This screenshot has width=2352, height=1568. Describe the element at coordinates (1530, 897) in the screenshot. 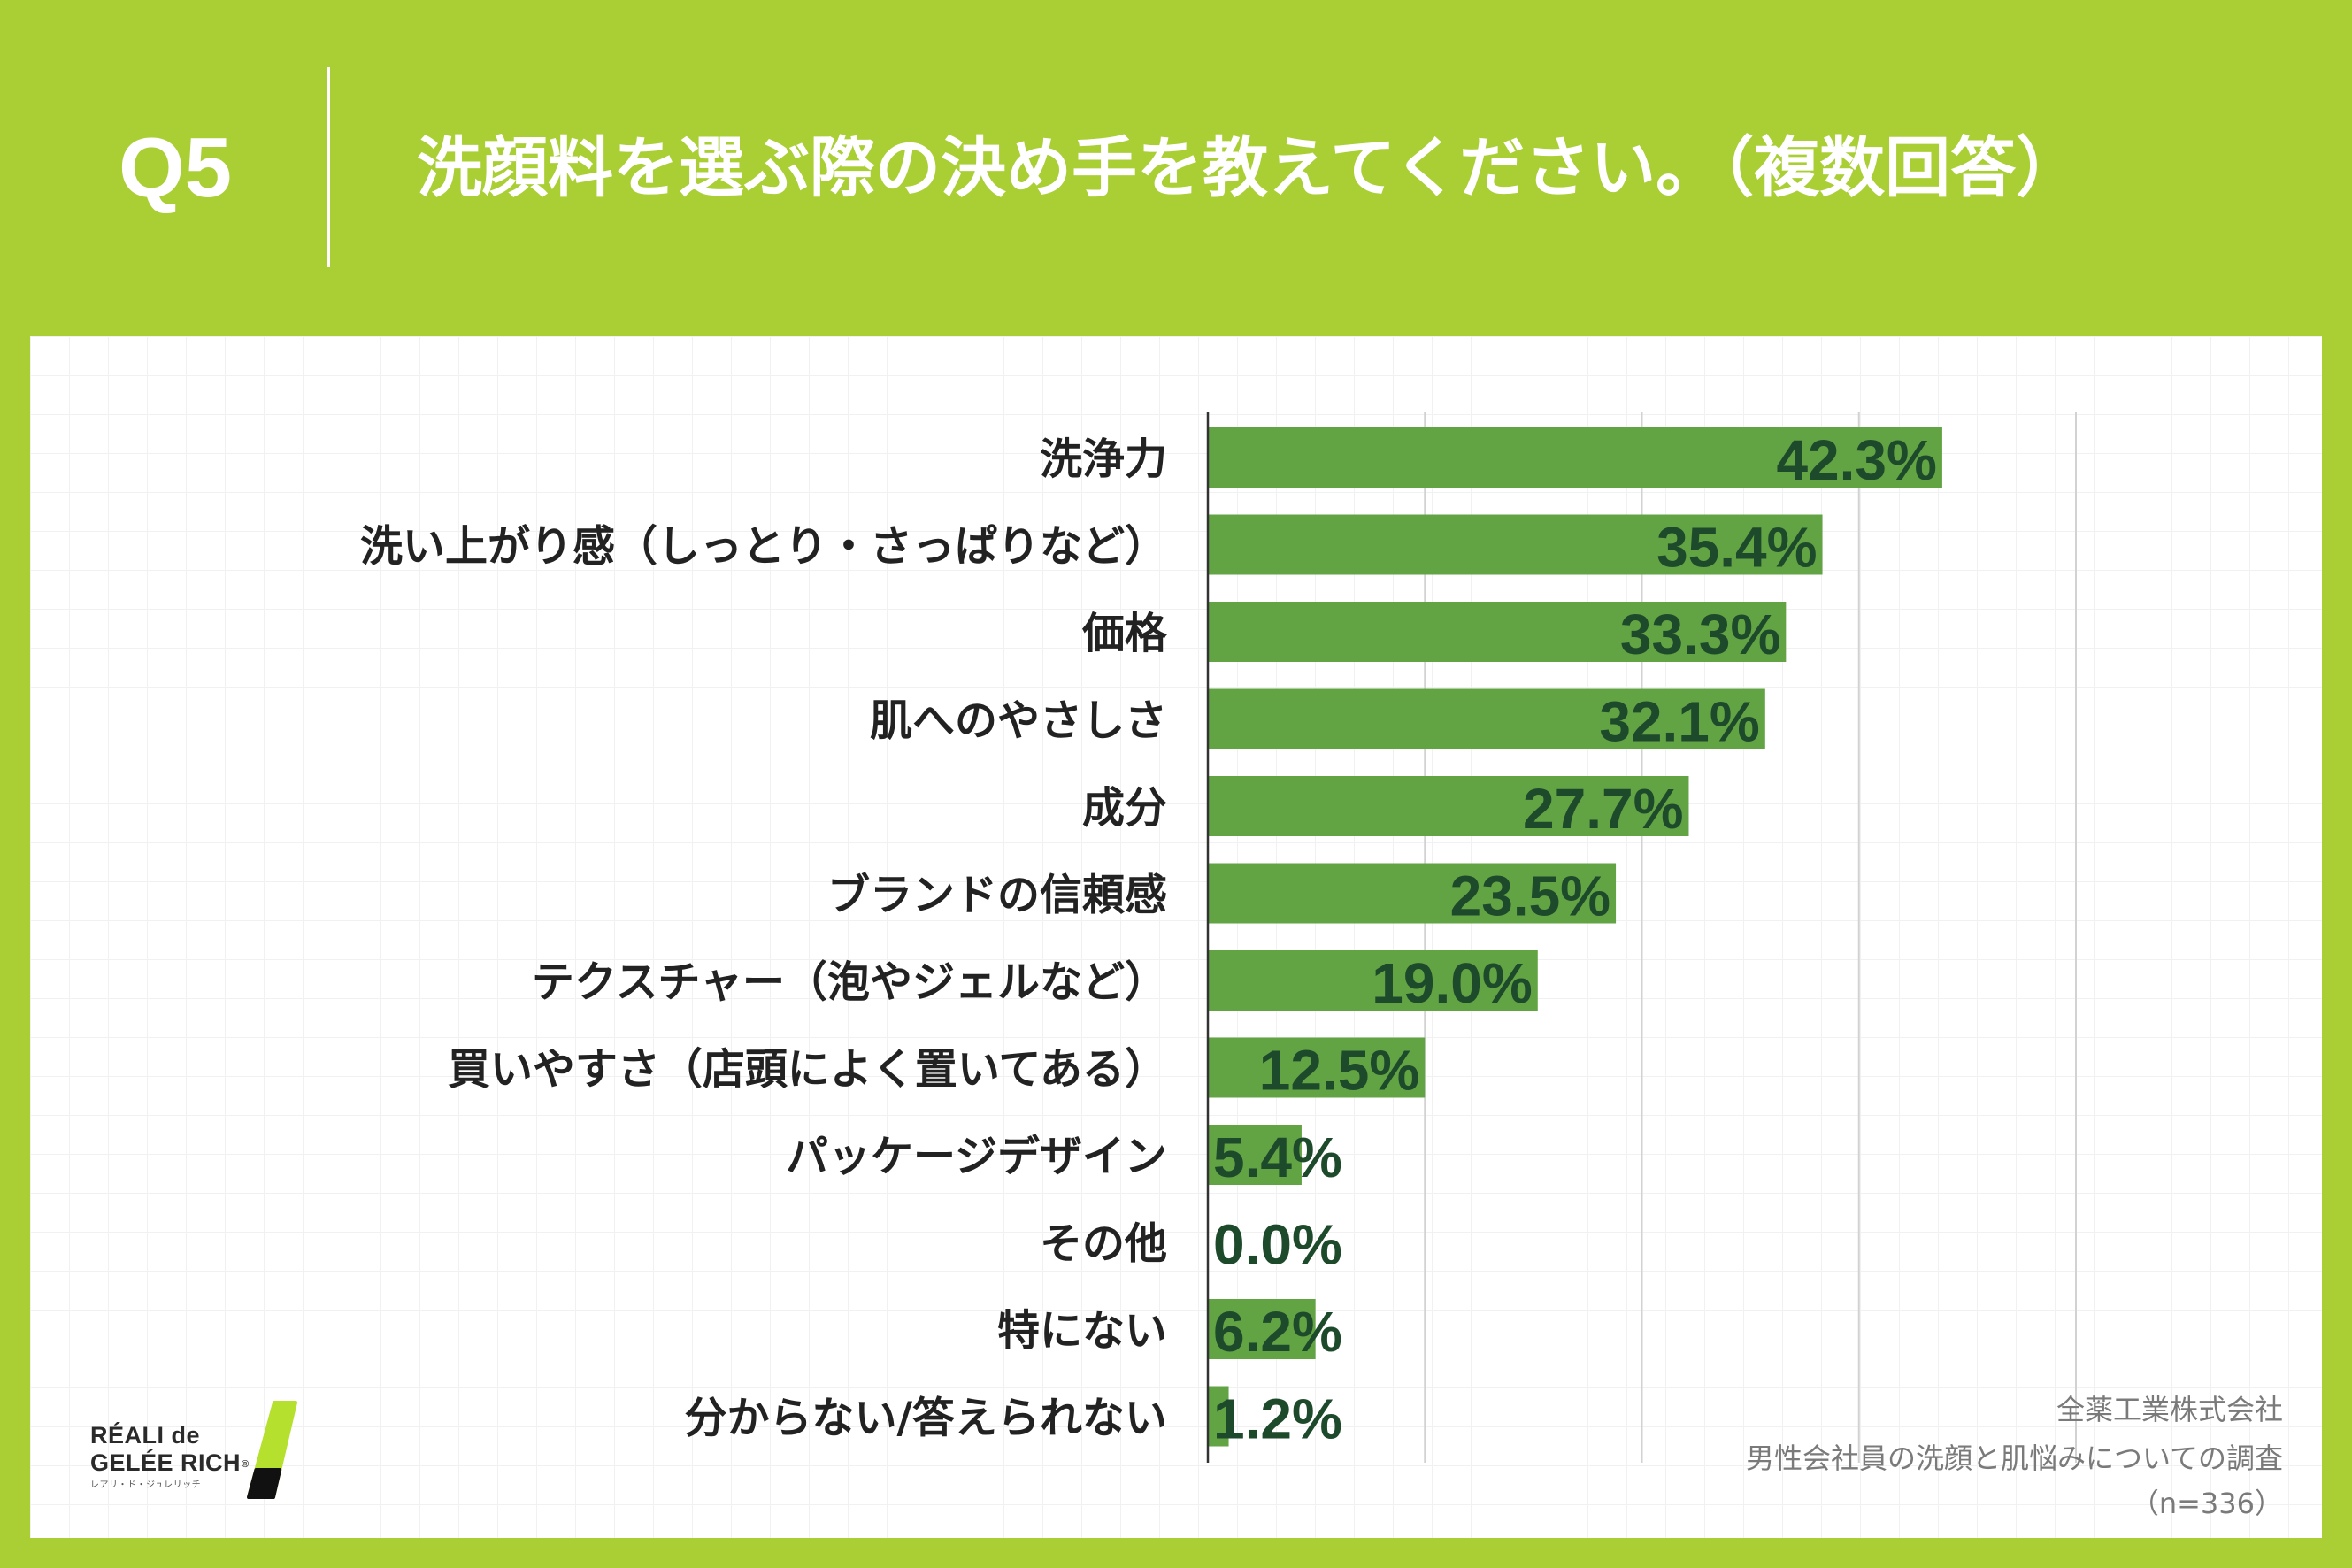

I see `data-label: 23.5%` at that location.